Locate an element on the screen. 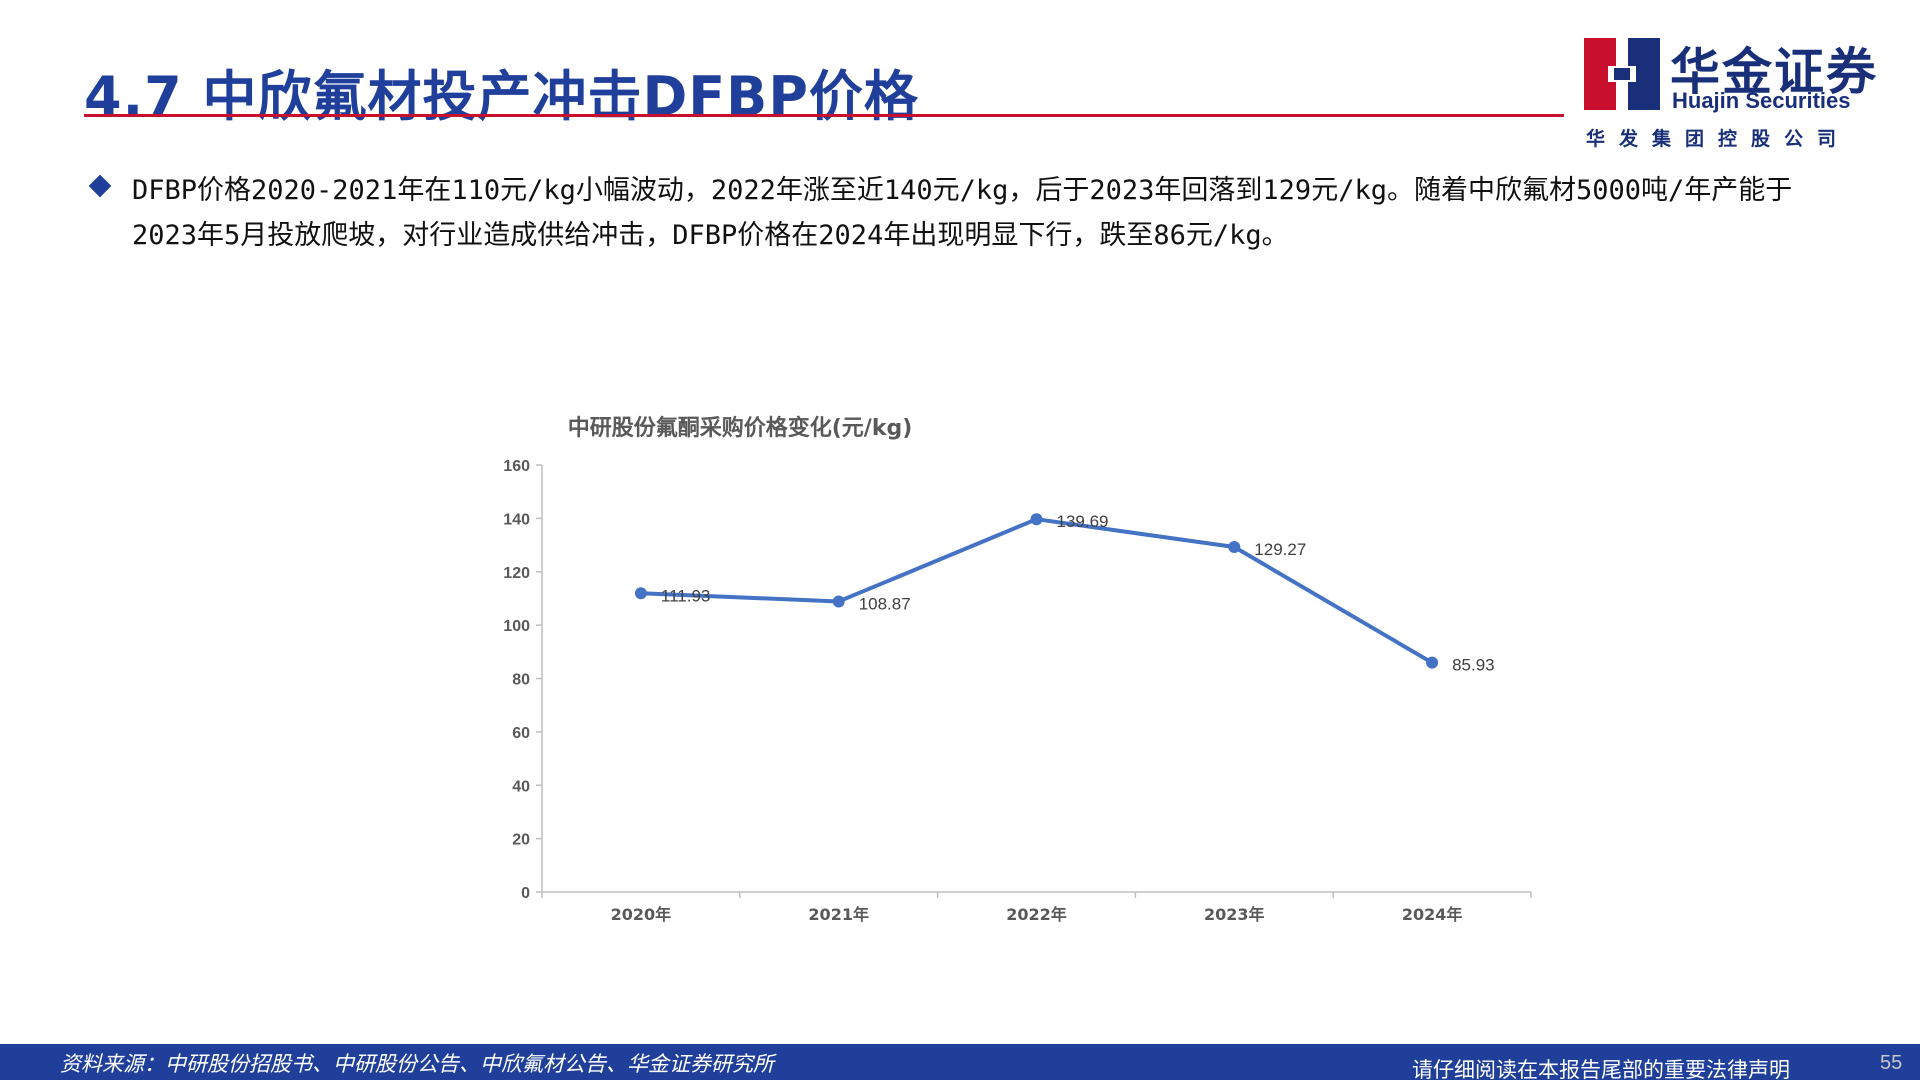 The height and width of the screenshot is (1084, 1920). y-tick-label: 80 is located at coordinates (521, 680).